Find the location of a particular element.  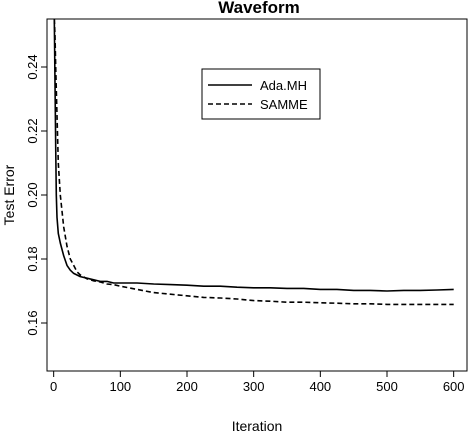

y-axis-label: Test Error is located at coordinates (9, 194).